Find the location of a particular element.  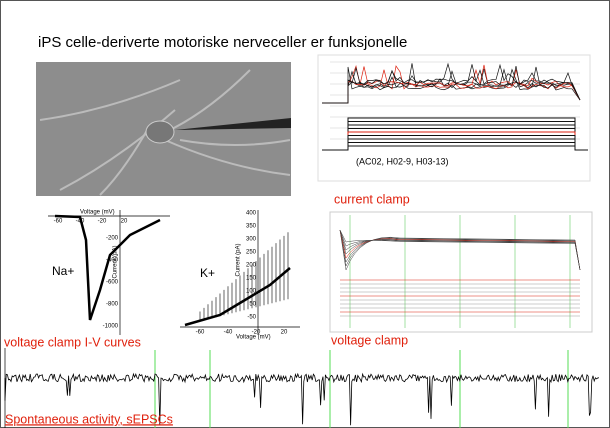

vc-trace is located at coordinates (460, 250).